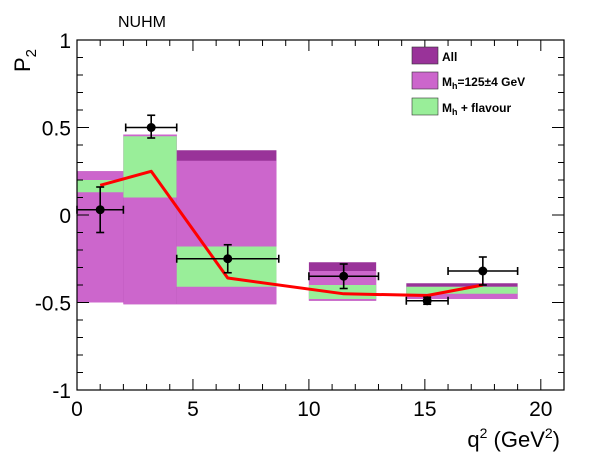  I want to click on x-axis-title-main: q, so click(473, 439).